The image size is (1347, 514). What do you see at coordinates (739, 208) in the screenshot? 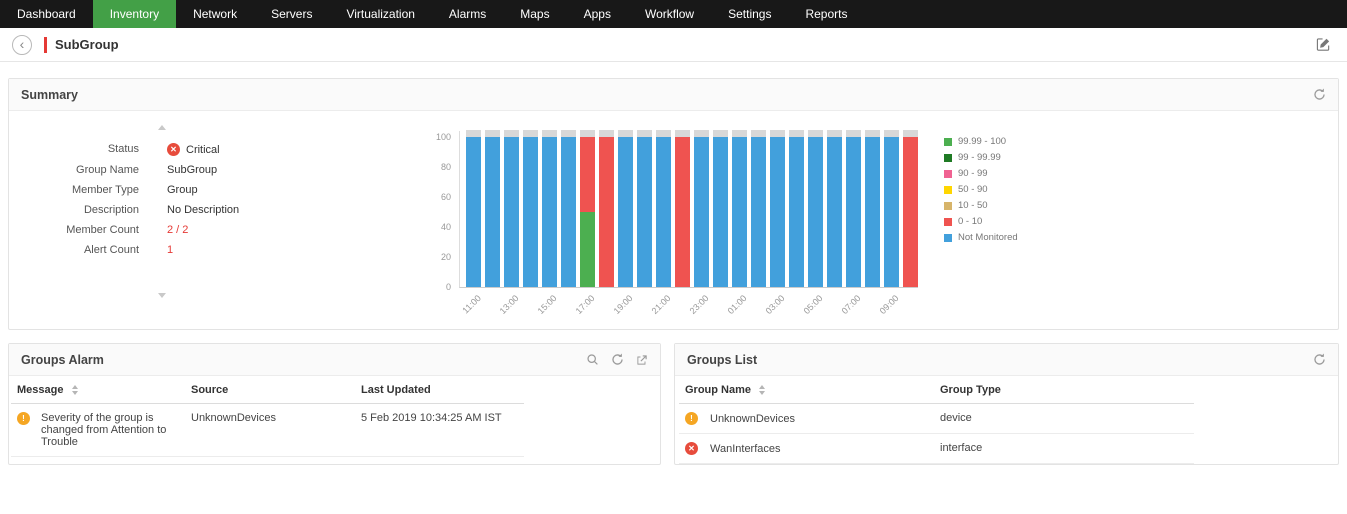
I see `chart-bar-01:00` at bounding box center [739, 208].